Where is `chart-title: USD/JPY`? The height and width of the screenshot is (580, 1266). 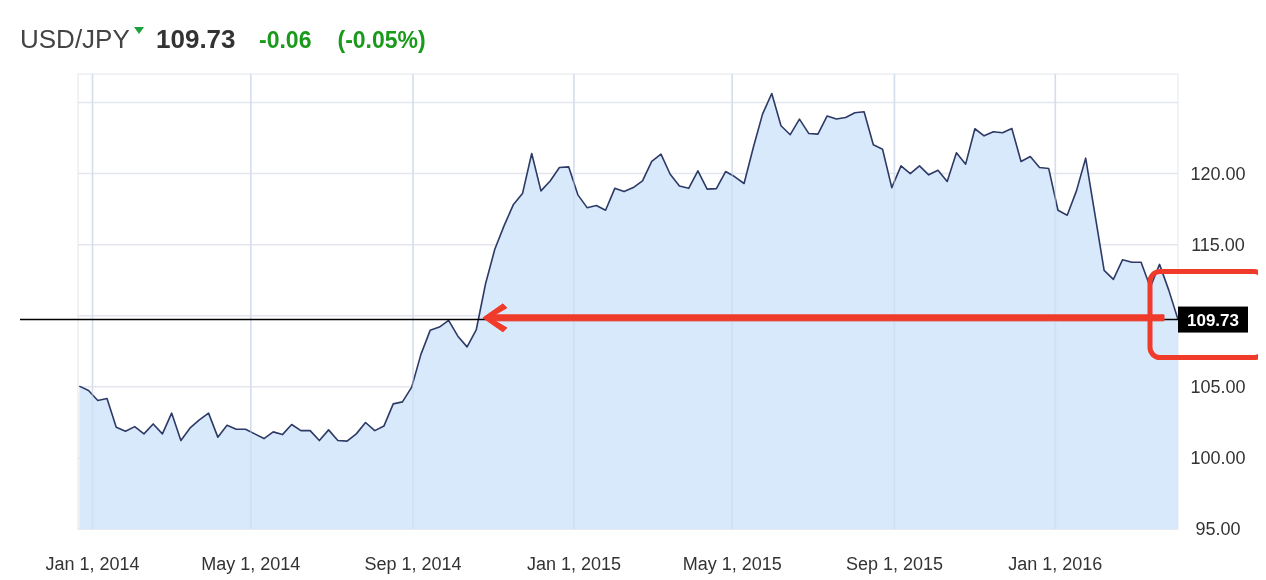
chart-title: USD/JPY is located at coordinates (75, 39).